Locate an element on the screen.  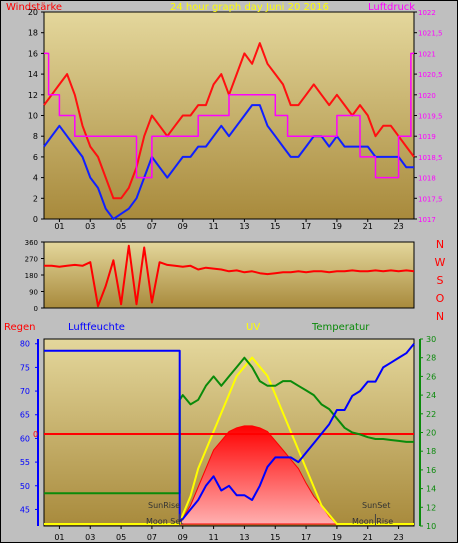
wind-x-tick-label: 01 is located at coordinates (59, 226).